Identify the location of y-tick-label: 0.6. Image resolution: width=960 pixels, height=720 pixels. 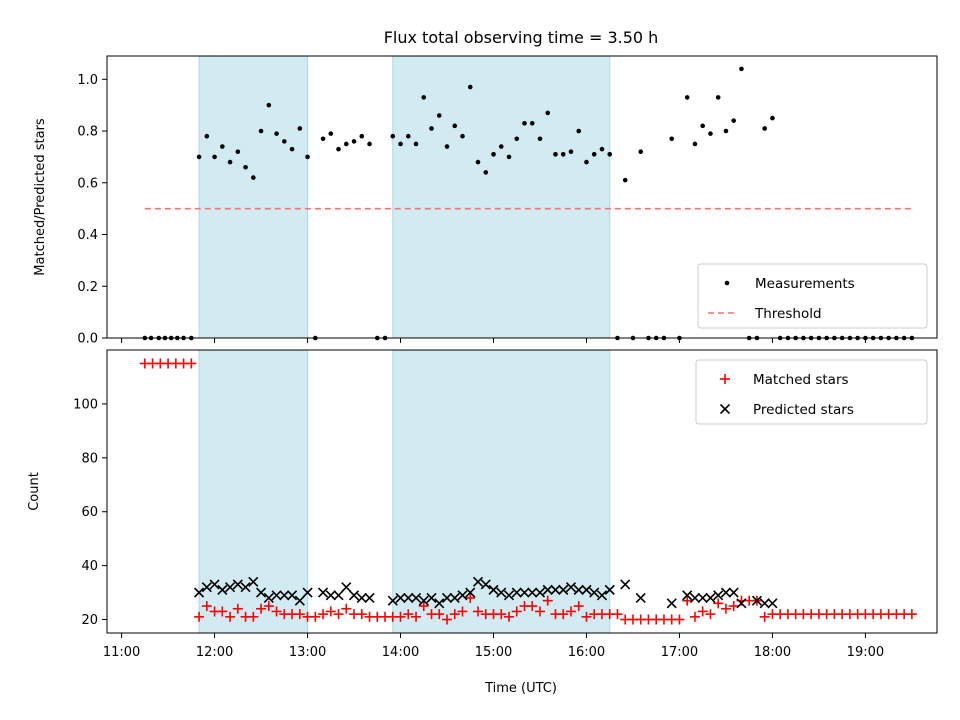
(87, 183).